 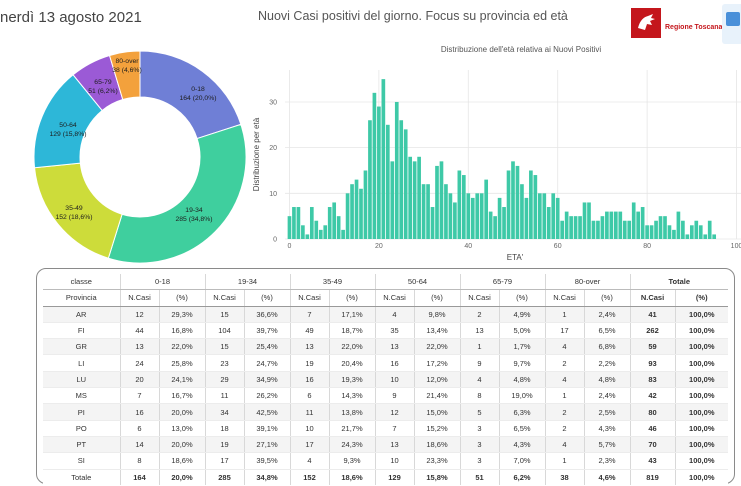 What do you see at coordinates (310, 380) in the screenshot?
I see `table-cell: 16` at bounding box center [310, 380].